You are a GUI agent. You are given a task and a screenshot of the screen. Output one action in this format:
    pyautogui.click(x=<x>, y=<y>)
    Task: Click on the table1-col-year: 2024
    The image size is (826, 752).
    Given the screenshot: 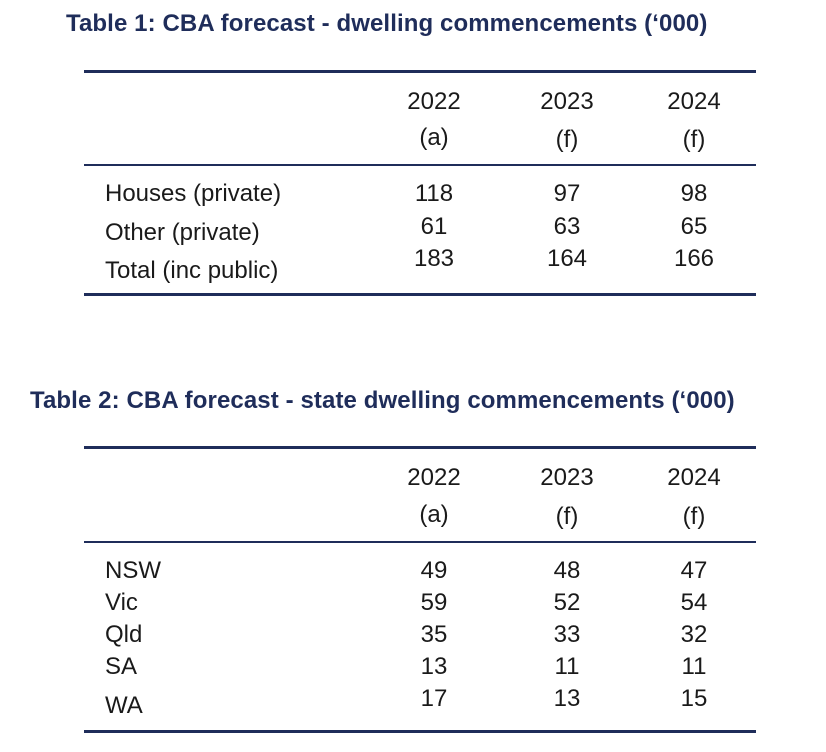 What is the action you would take?
    pyautogui.click(x=694, y=101)
    